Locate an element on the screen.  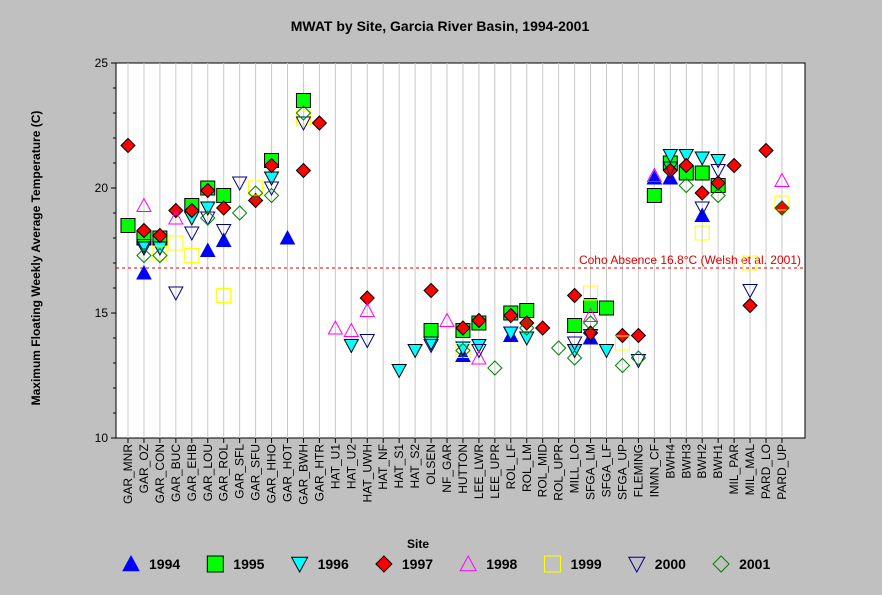
point-1997-LEE_LWR is located at coordinates (479, 320).